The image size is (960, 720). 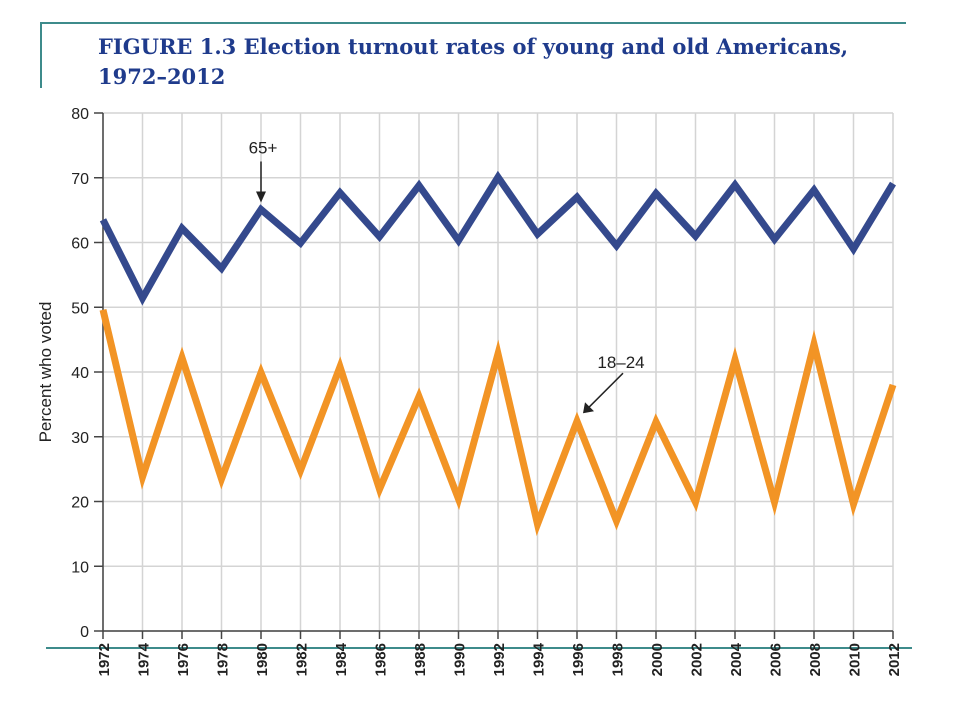 What do you see at coordinates (341, 659) in the screenshot?
I see `x-tick-label-1984: 1984` at bounding box center [341, 659].